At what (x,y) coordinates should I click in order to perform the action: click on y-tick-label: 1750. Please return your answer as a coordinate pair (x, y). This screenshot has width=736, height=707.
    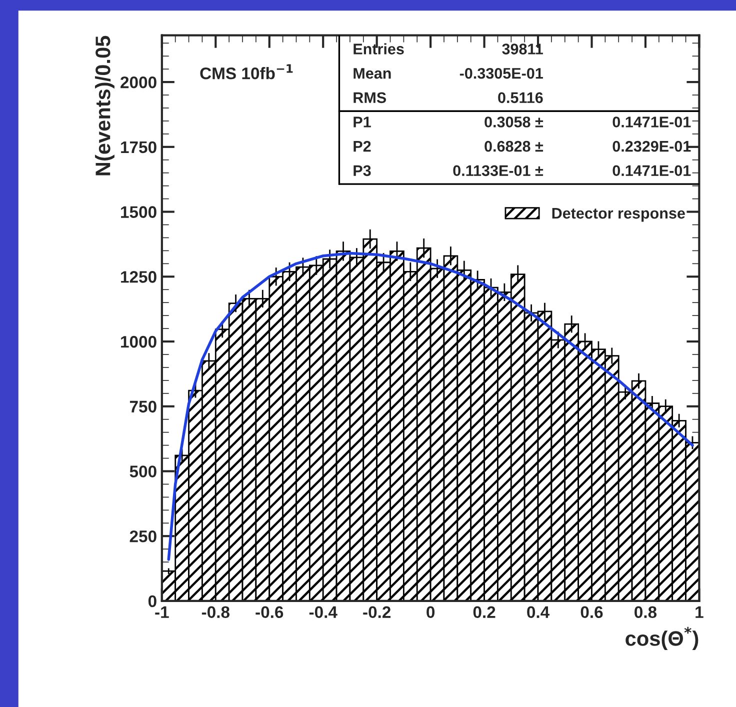
    Looking at the image, I should click on (138, 147).